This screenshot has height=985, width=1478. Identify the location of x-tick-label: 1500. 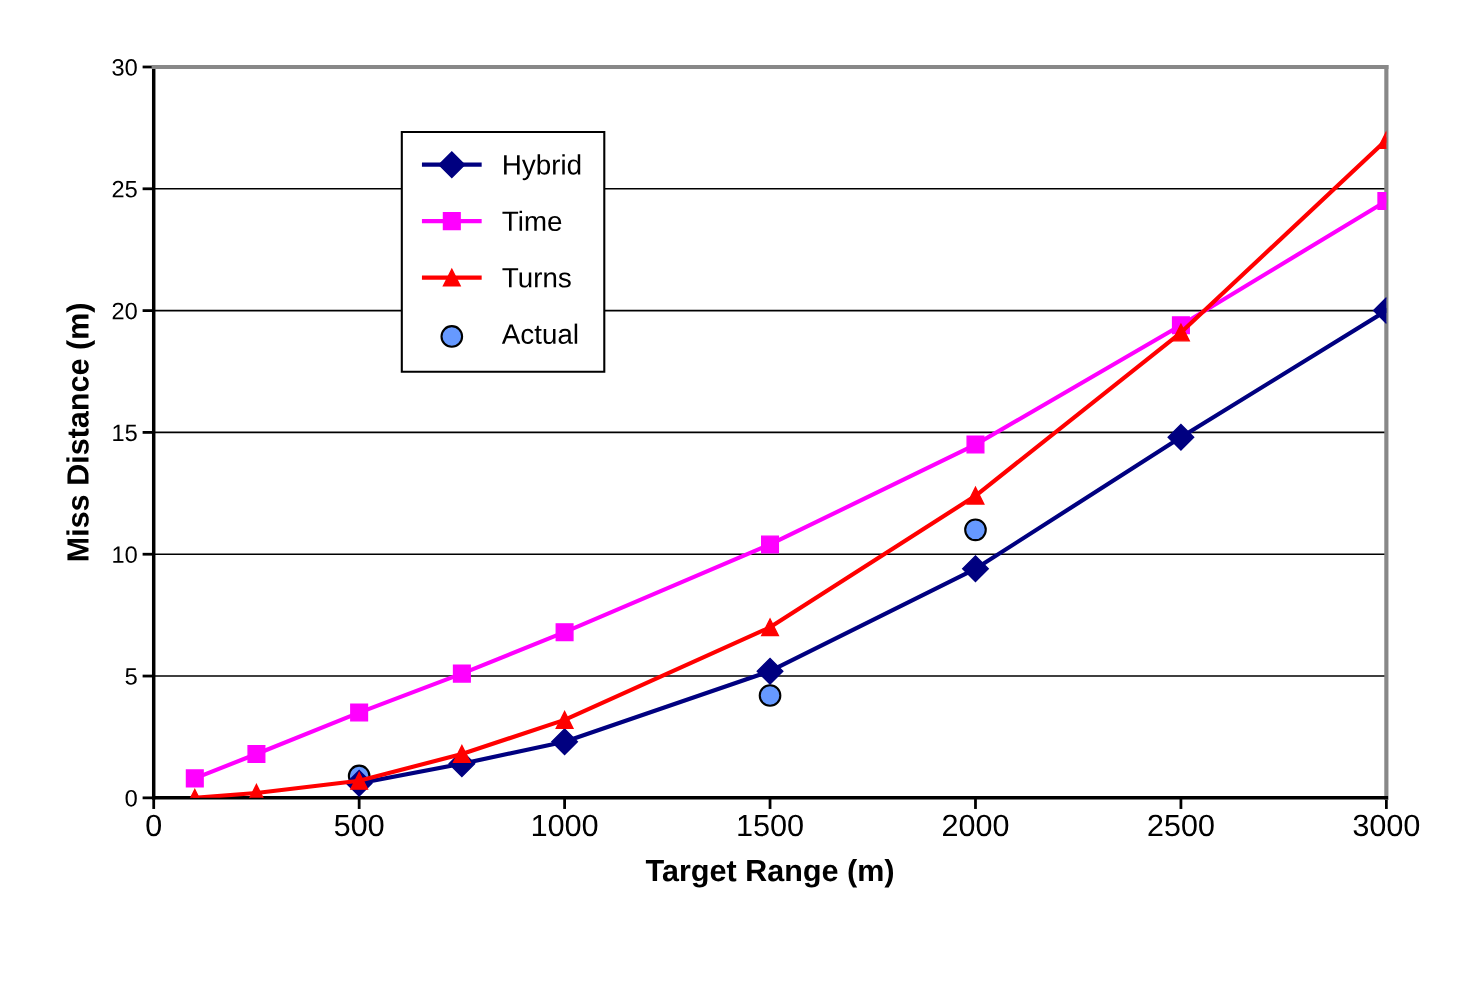
(770, 825).